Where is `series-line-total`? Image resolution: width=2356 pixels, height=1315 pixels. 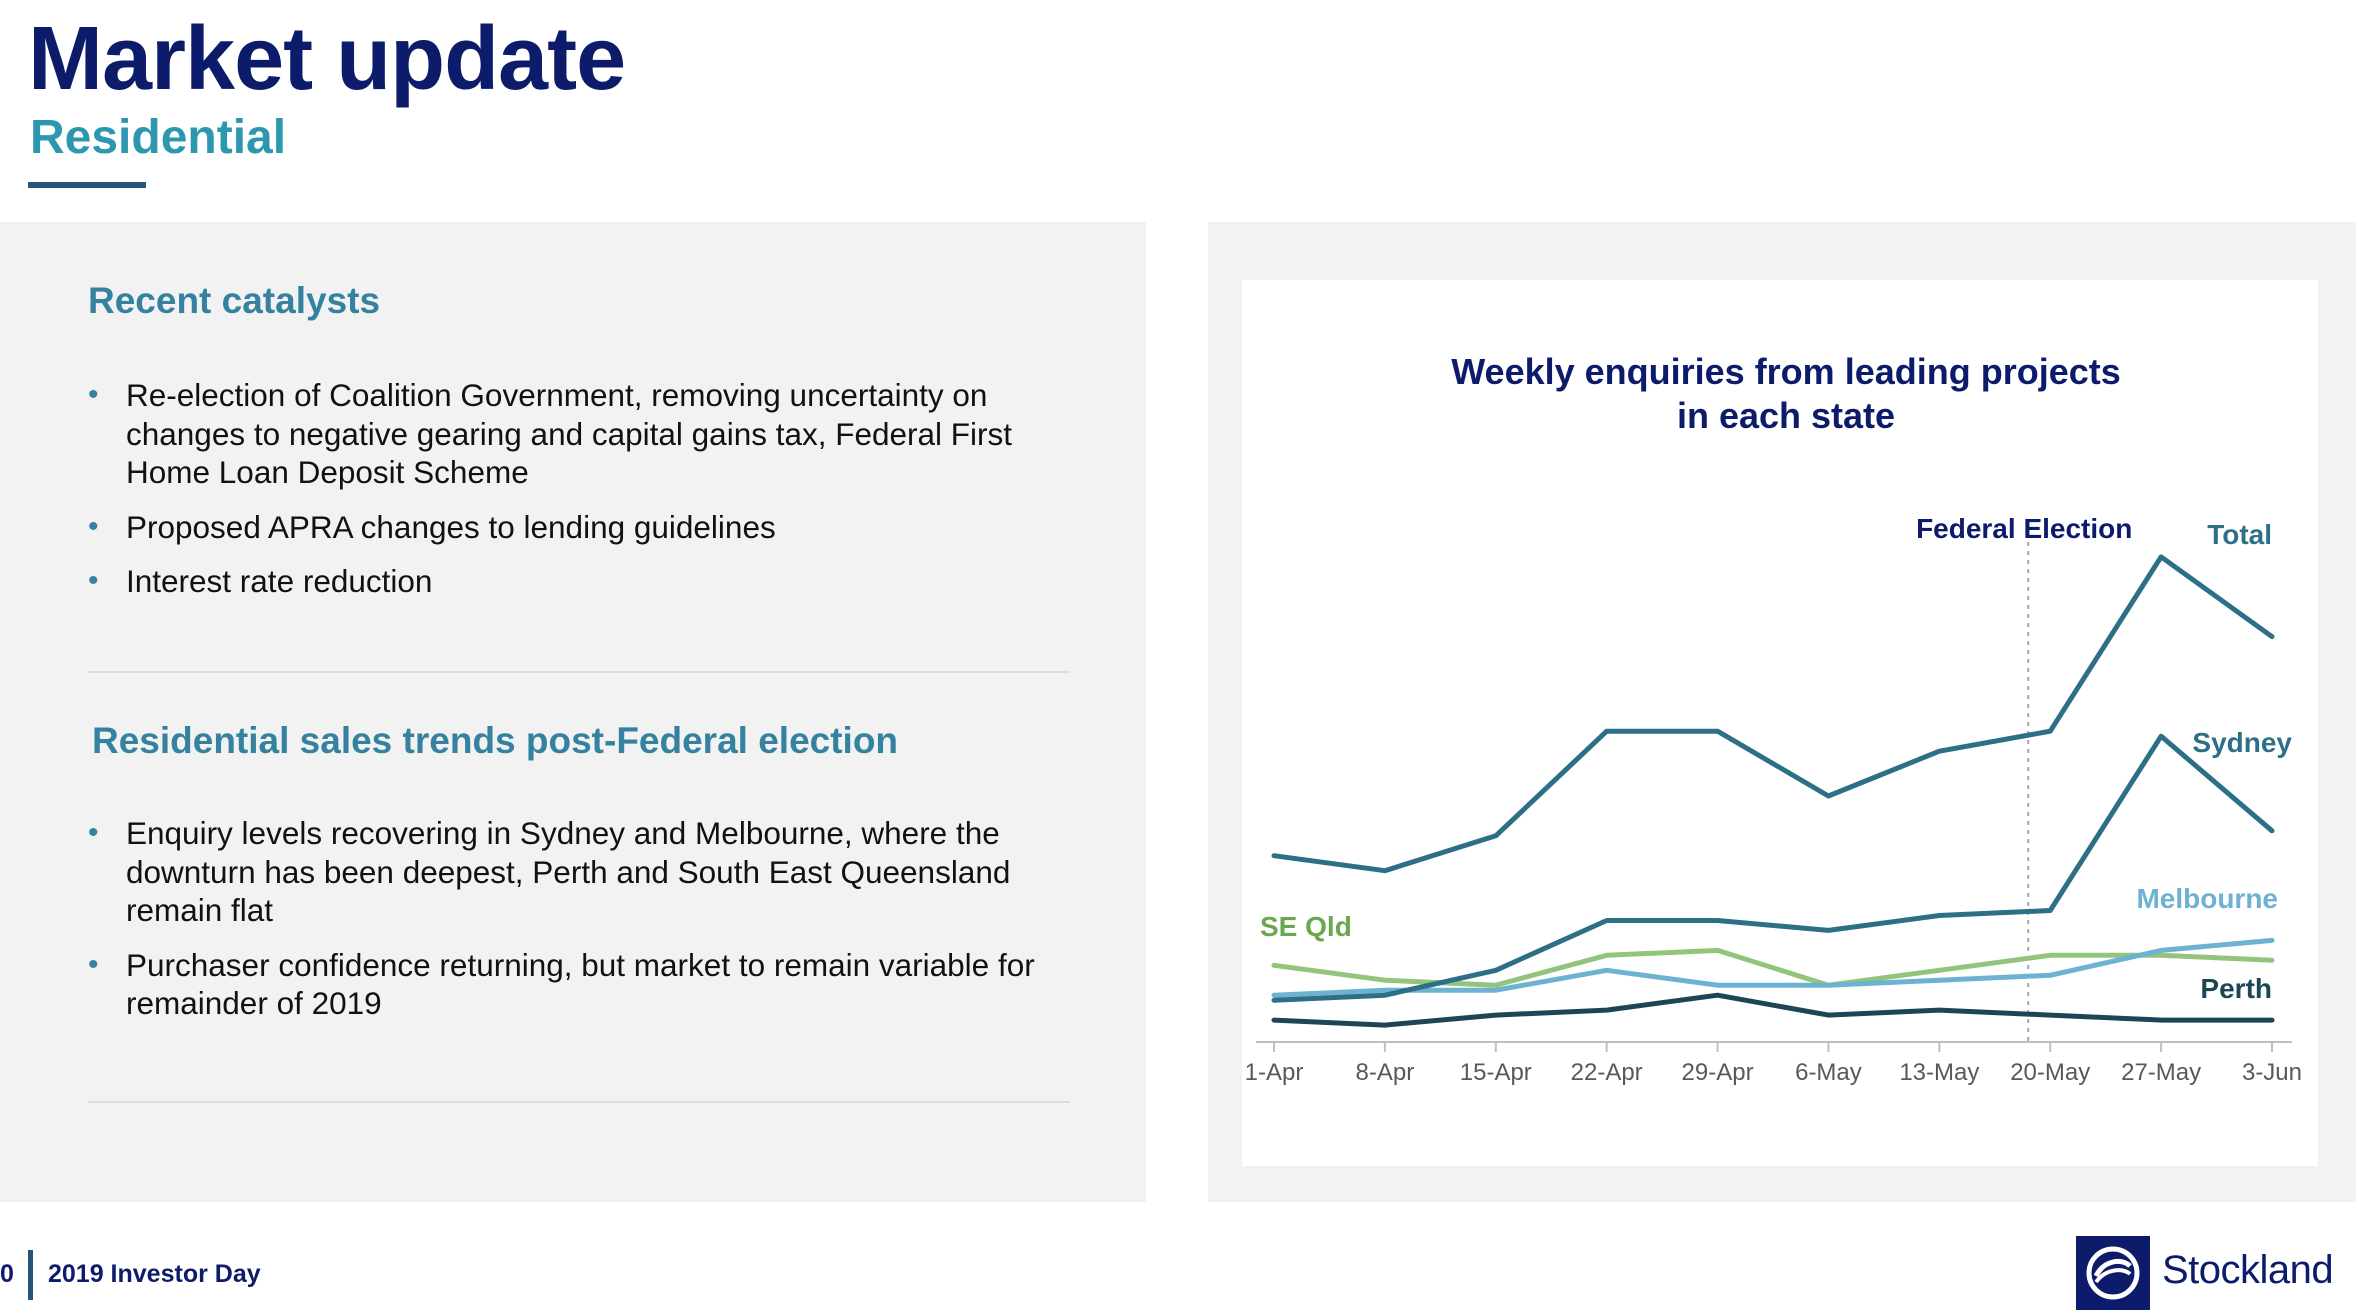 series-line-total is located at coordinates (1773, 714).